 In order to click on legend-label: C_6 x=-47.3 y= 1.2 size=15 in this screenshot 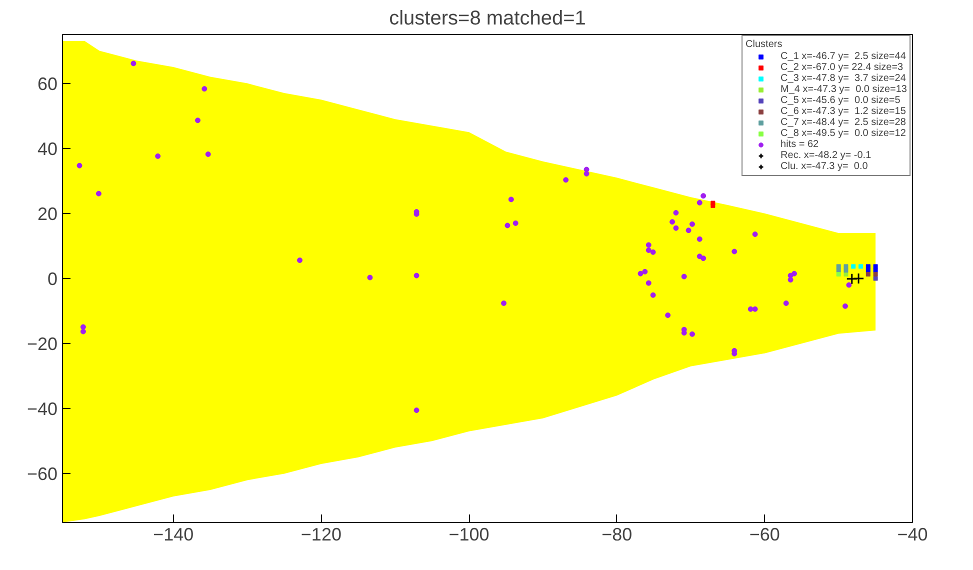, I will do `click(843, 111)`.